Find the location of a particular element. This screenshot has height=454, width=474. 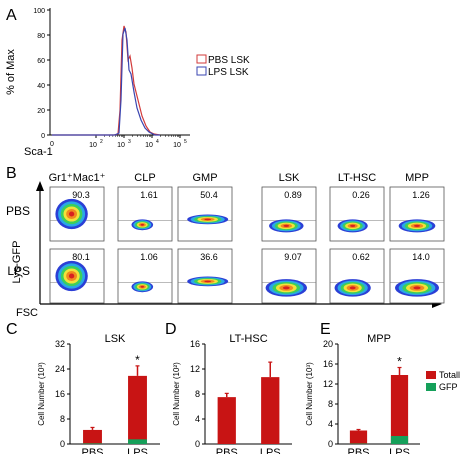

panel-a-y-tick-label: 60 is located at coordinates (41, 61).